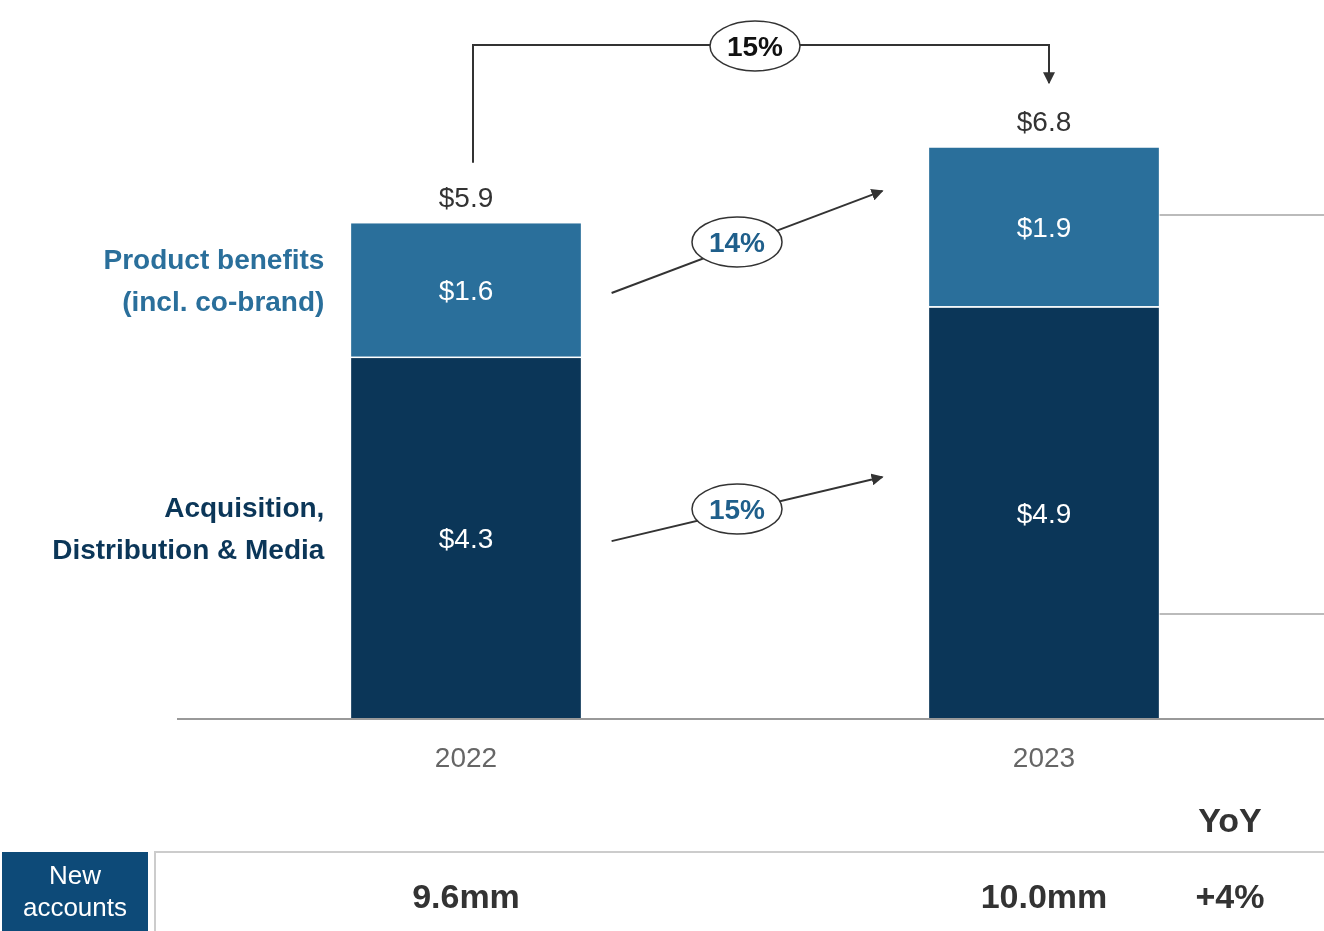 The width and height of the screenshot is (1324, 931). Describe the element at coordinates (1044, 121) in the screenshot. I see `total-label: $6.8` at that location.